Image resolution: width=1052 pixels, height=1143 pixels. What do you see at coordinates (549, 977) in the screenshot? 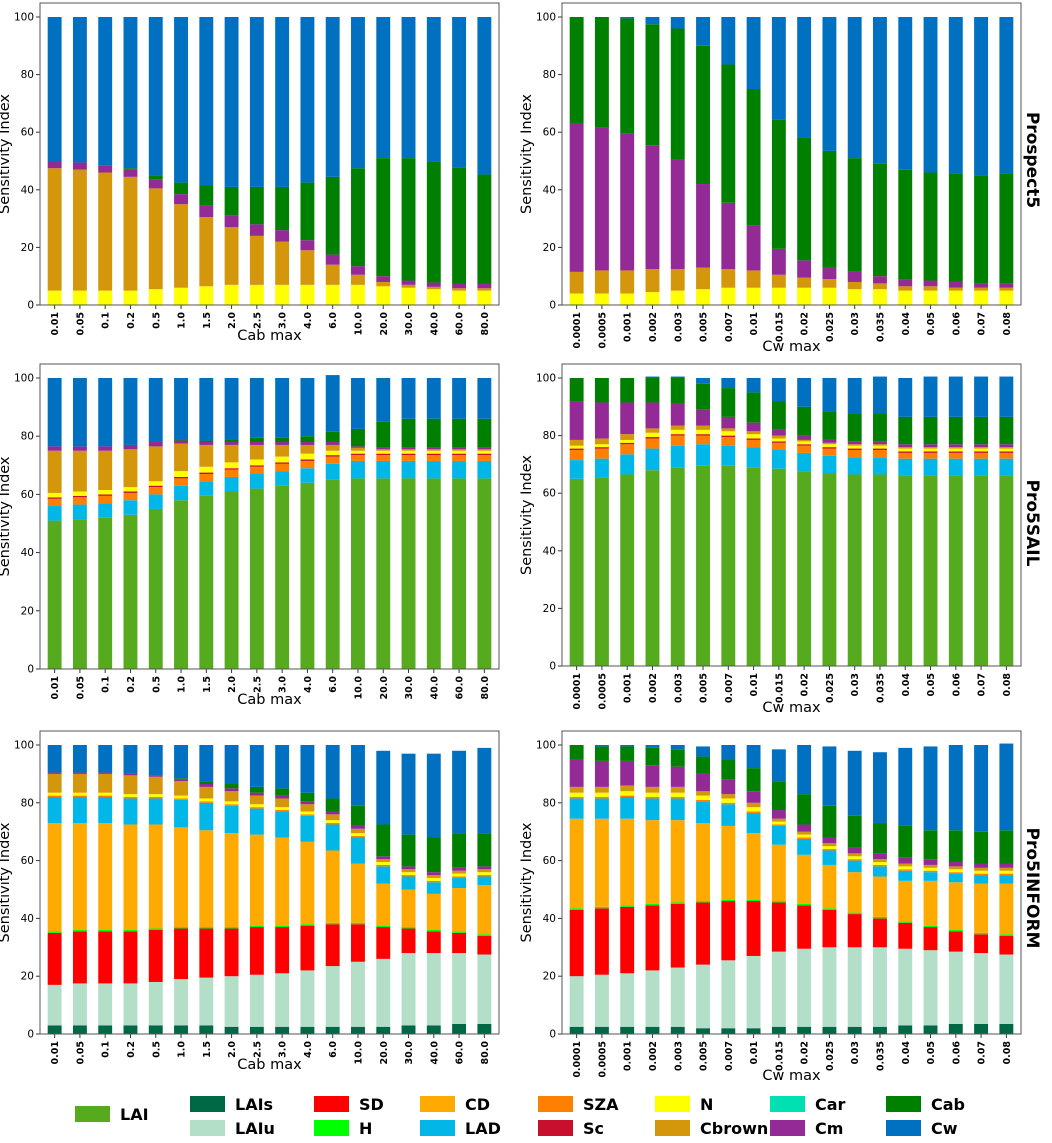
I see `y-tick-label: 20` at bounding box center [549, 977].